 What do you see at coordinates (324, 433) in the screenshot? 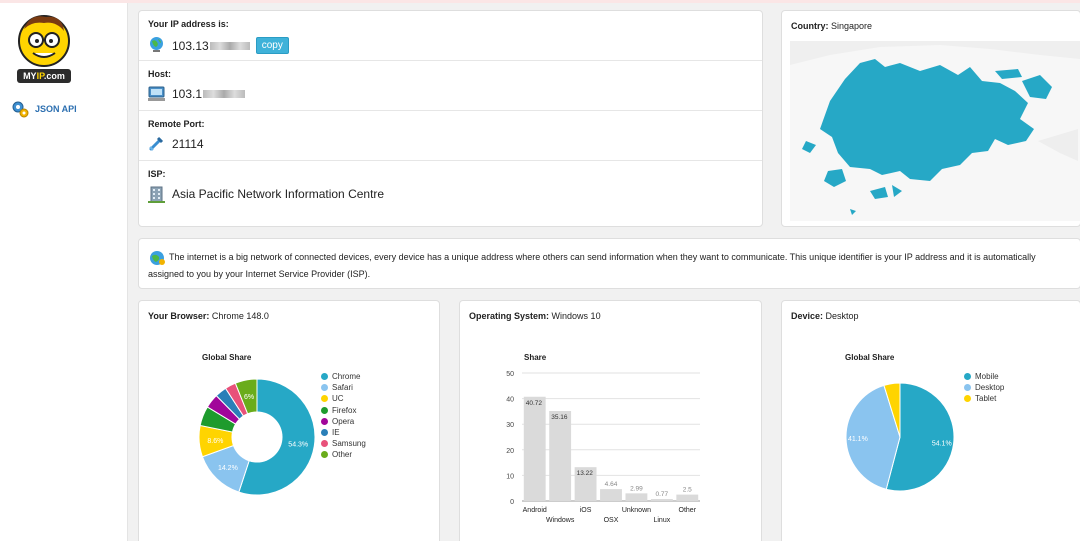
I see `browser-legend-dot-ie` at bounding box center [324, 433].